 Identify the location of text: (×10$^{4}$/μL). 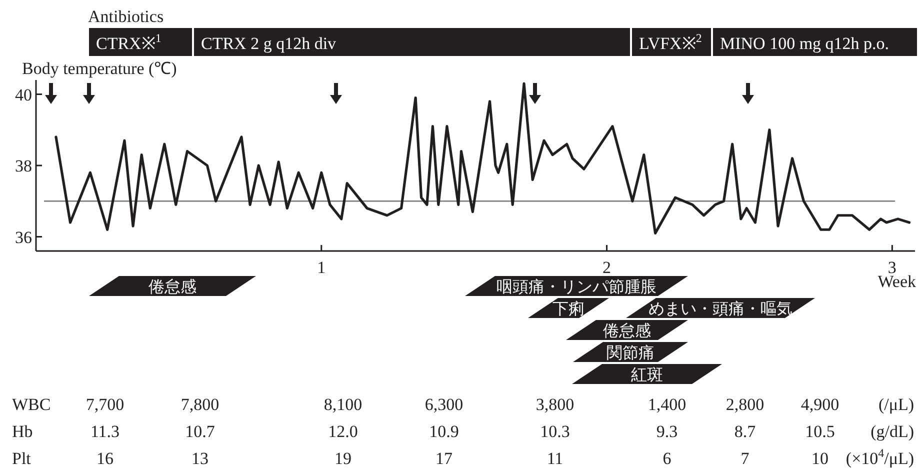
(880, 457).